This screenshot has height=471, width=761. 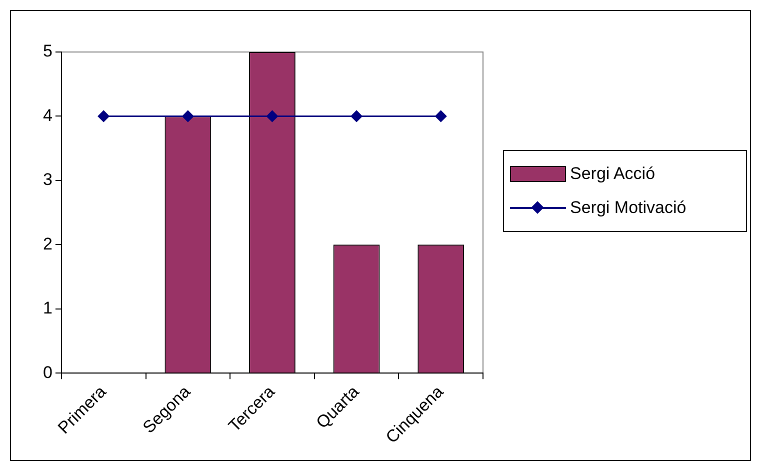 What do you see at coordinates (47, 115) in the screenshot?
I see `y-tick-label: 4` at bounding box center [47, 115].